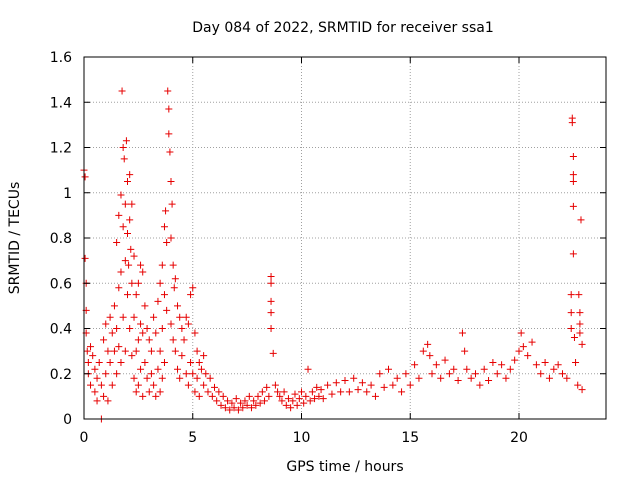 This screenshot has height=480, width=640. I want to click on x-tick-label: 20, so click(519, 438).